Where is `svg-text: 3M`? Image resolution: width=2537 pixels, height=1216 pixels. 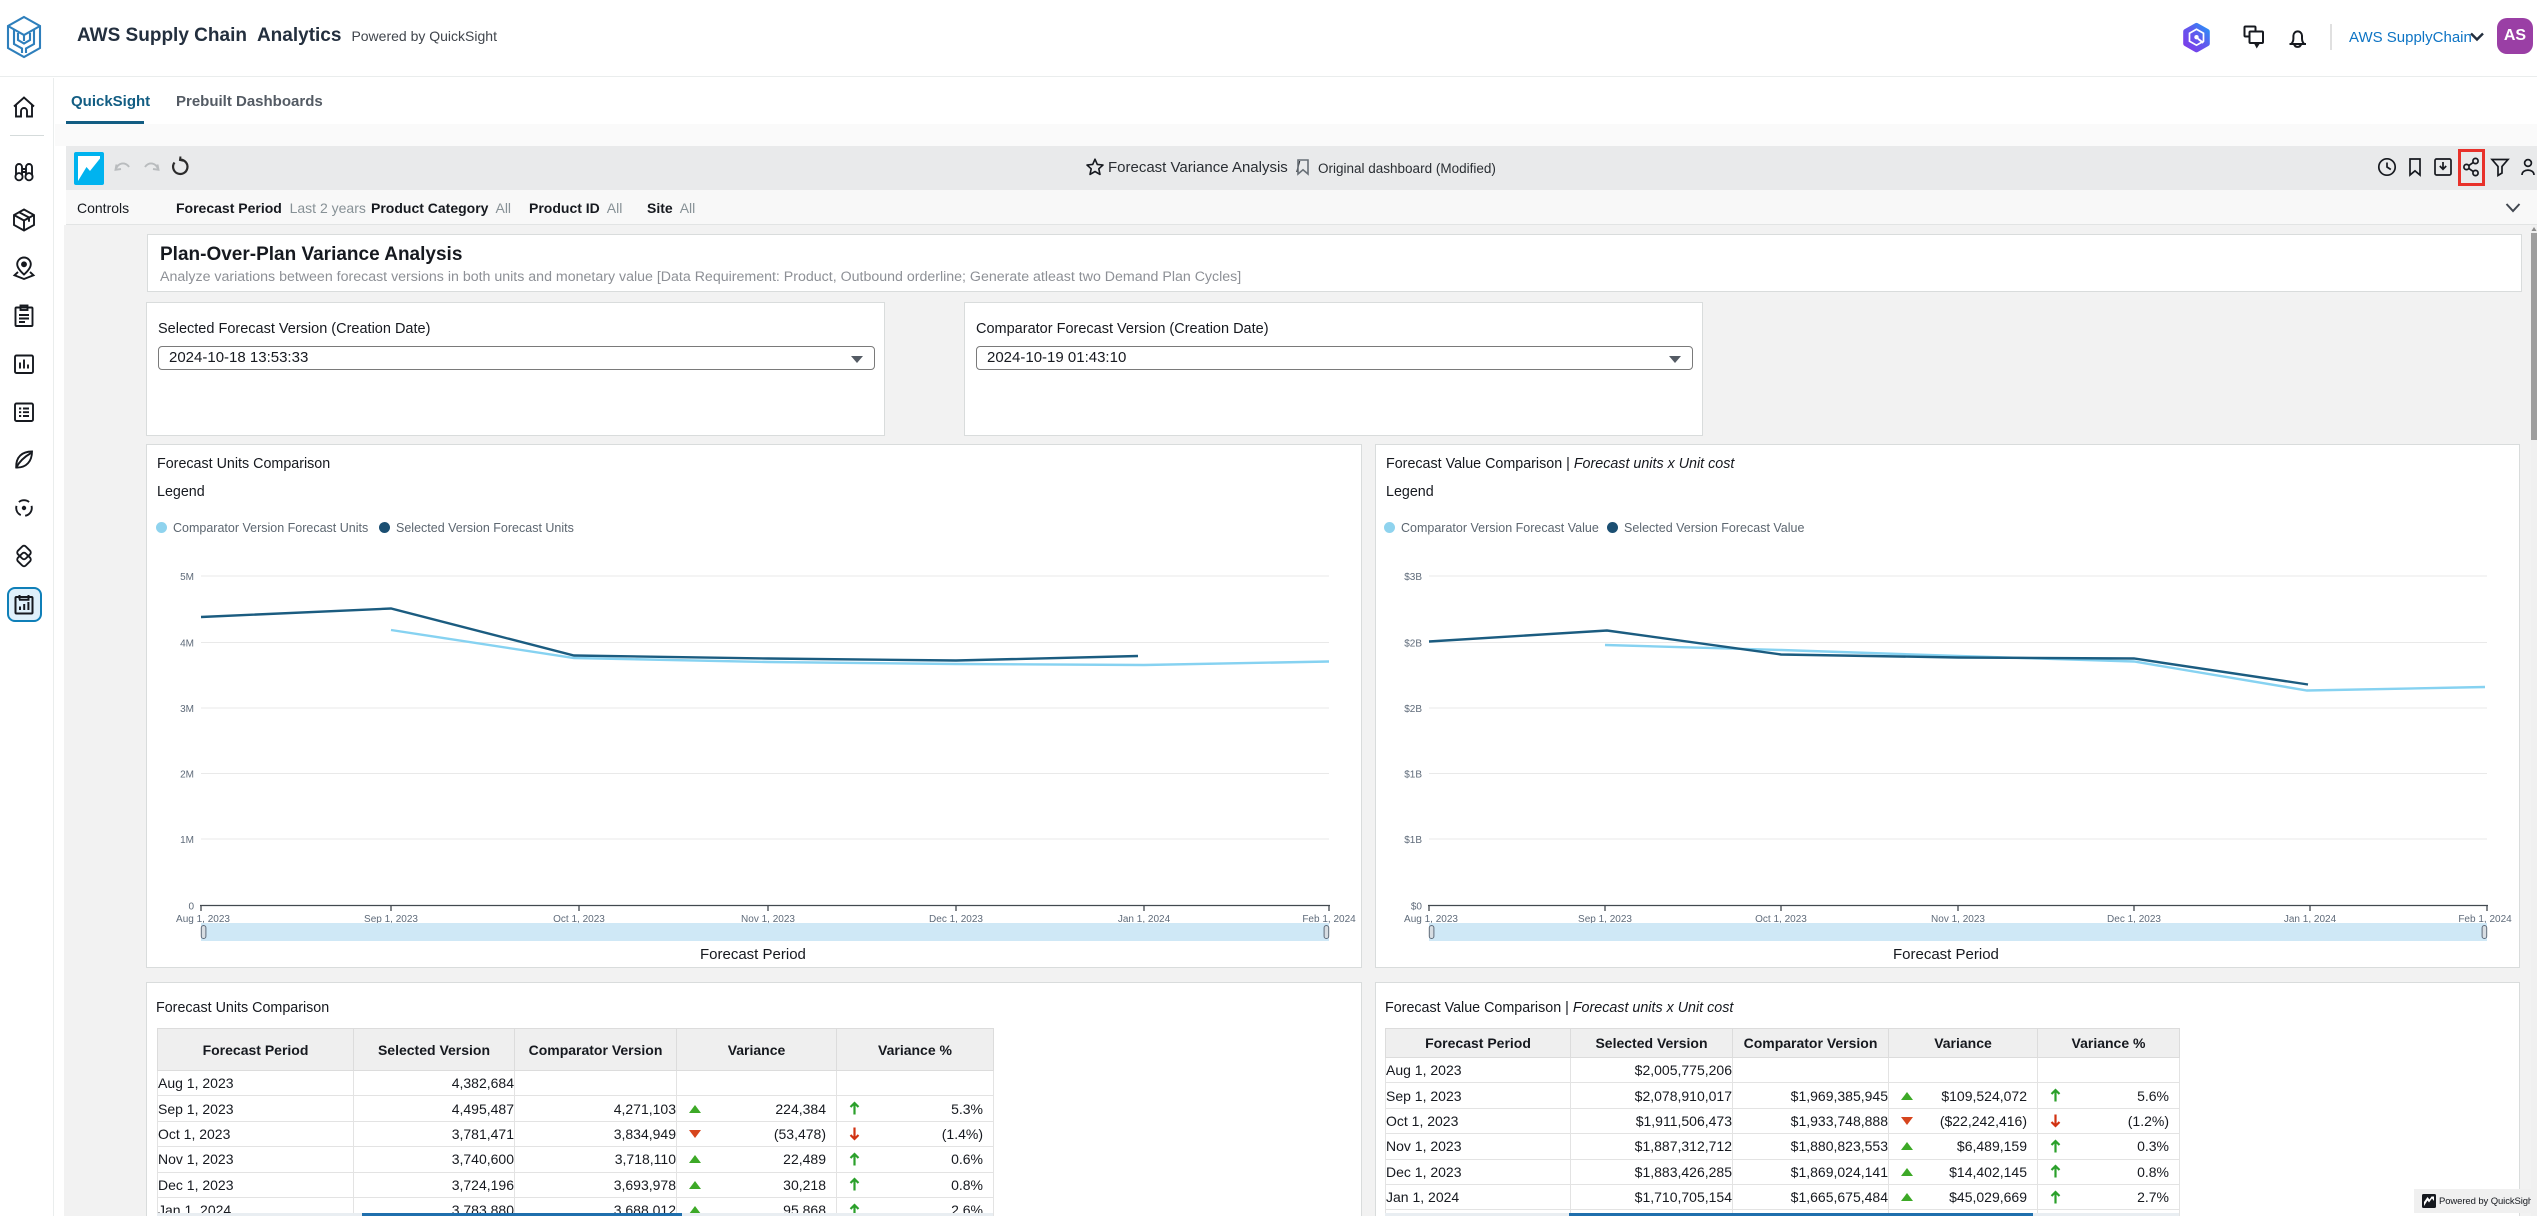 svg-text: 3M is located at coordinates (187, 709).